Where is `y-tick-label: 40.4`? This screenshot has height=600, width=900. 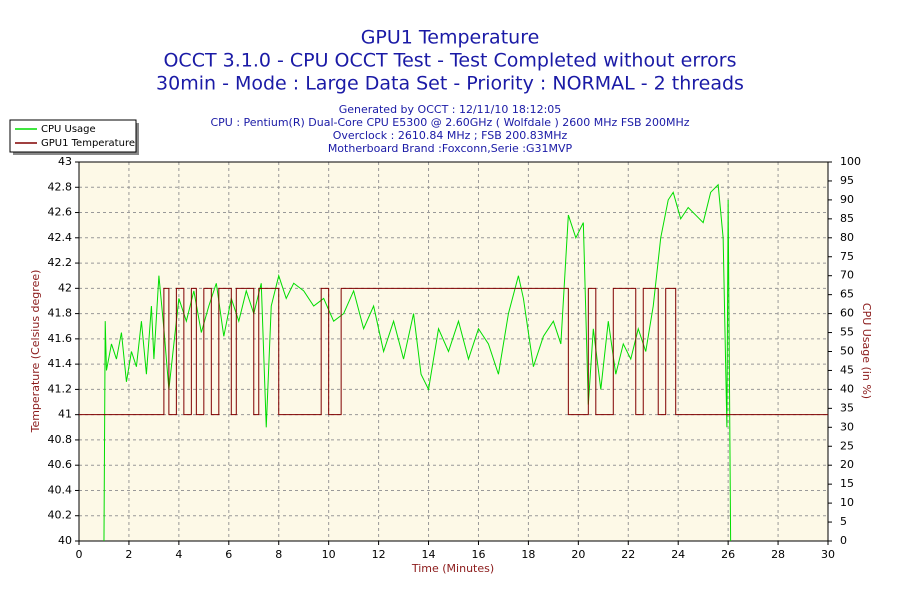
y-tick-label: 40.4 is located at coordinates (60, 489).